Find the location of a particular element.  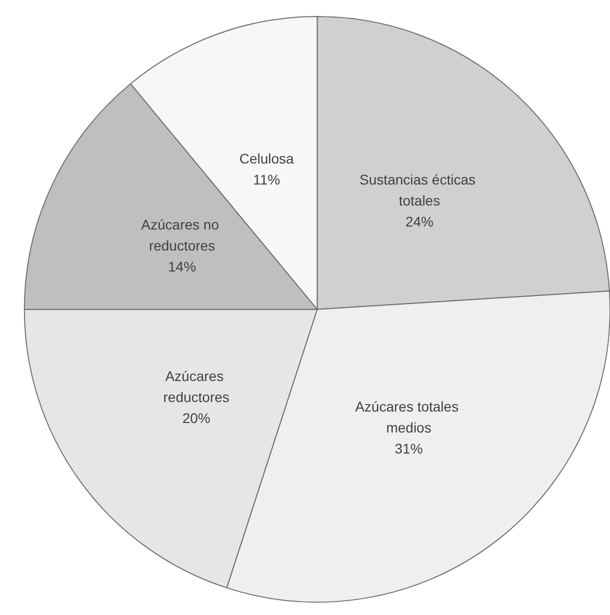

slice-label: Azúcares totales medios is located at coordinates (408, 417).